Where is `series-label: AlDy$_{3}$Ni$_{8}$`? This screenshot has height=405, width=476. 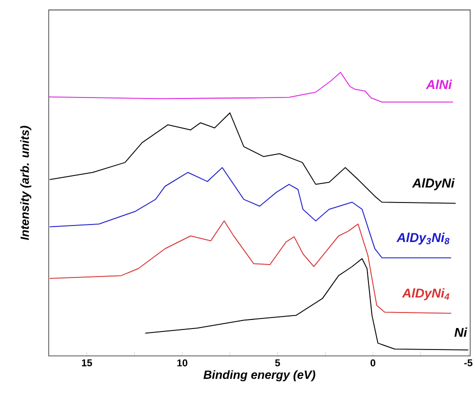 series-label: AlDy$_{3}$Ni$_{8}$ is located at coordinates (423, 238).